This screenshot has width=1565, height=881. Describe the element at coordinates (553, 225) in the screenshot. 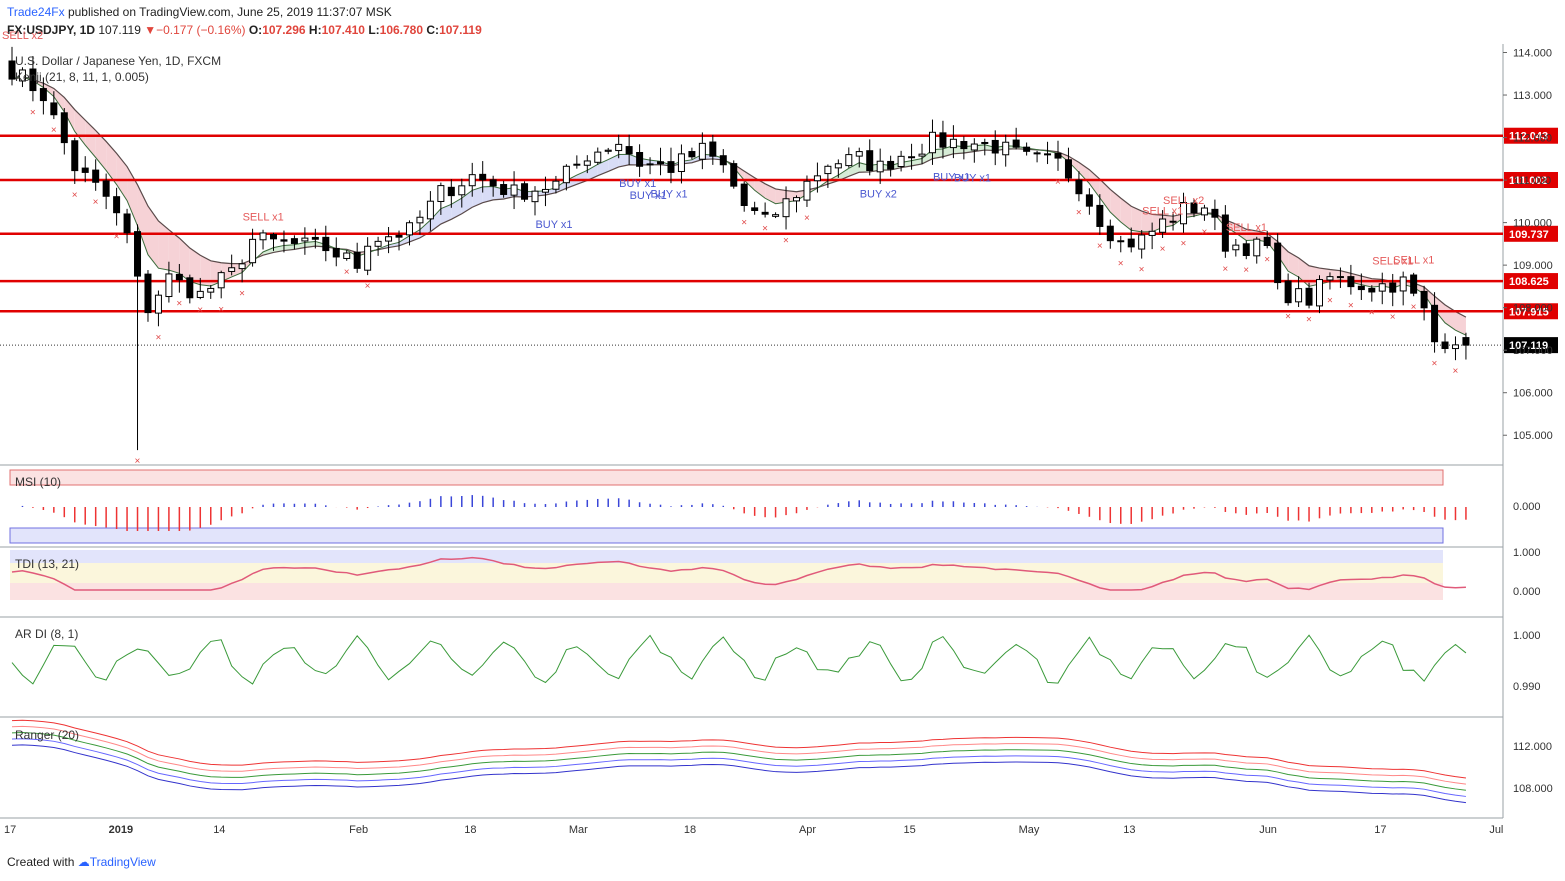

I see `signal-label-2: BUY x1` at that location.